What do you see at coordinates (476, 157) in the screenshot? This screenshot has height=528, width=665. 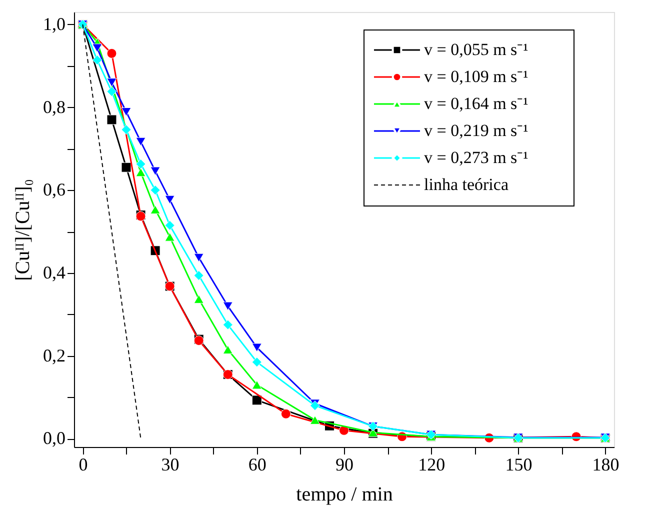 I see `legend-label: v = 0,273 m s⁻¹` at bounding box center [476, 157].